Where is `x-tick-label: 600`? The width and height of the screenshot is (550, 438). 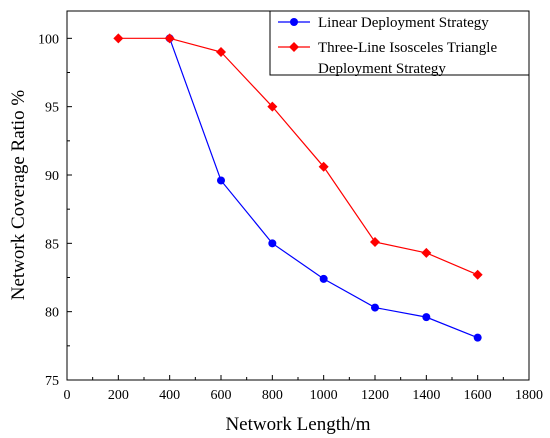 x-tick-label: 600 is located at coordinates (221, 395).